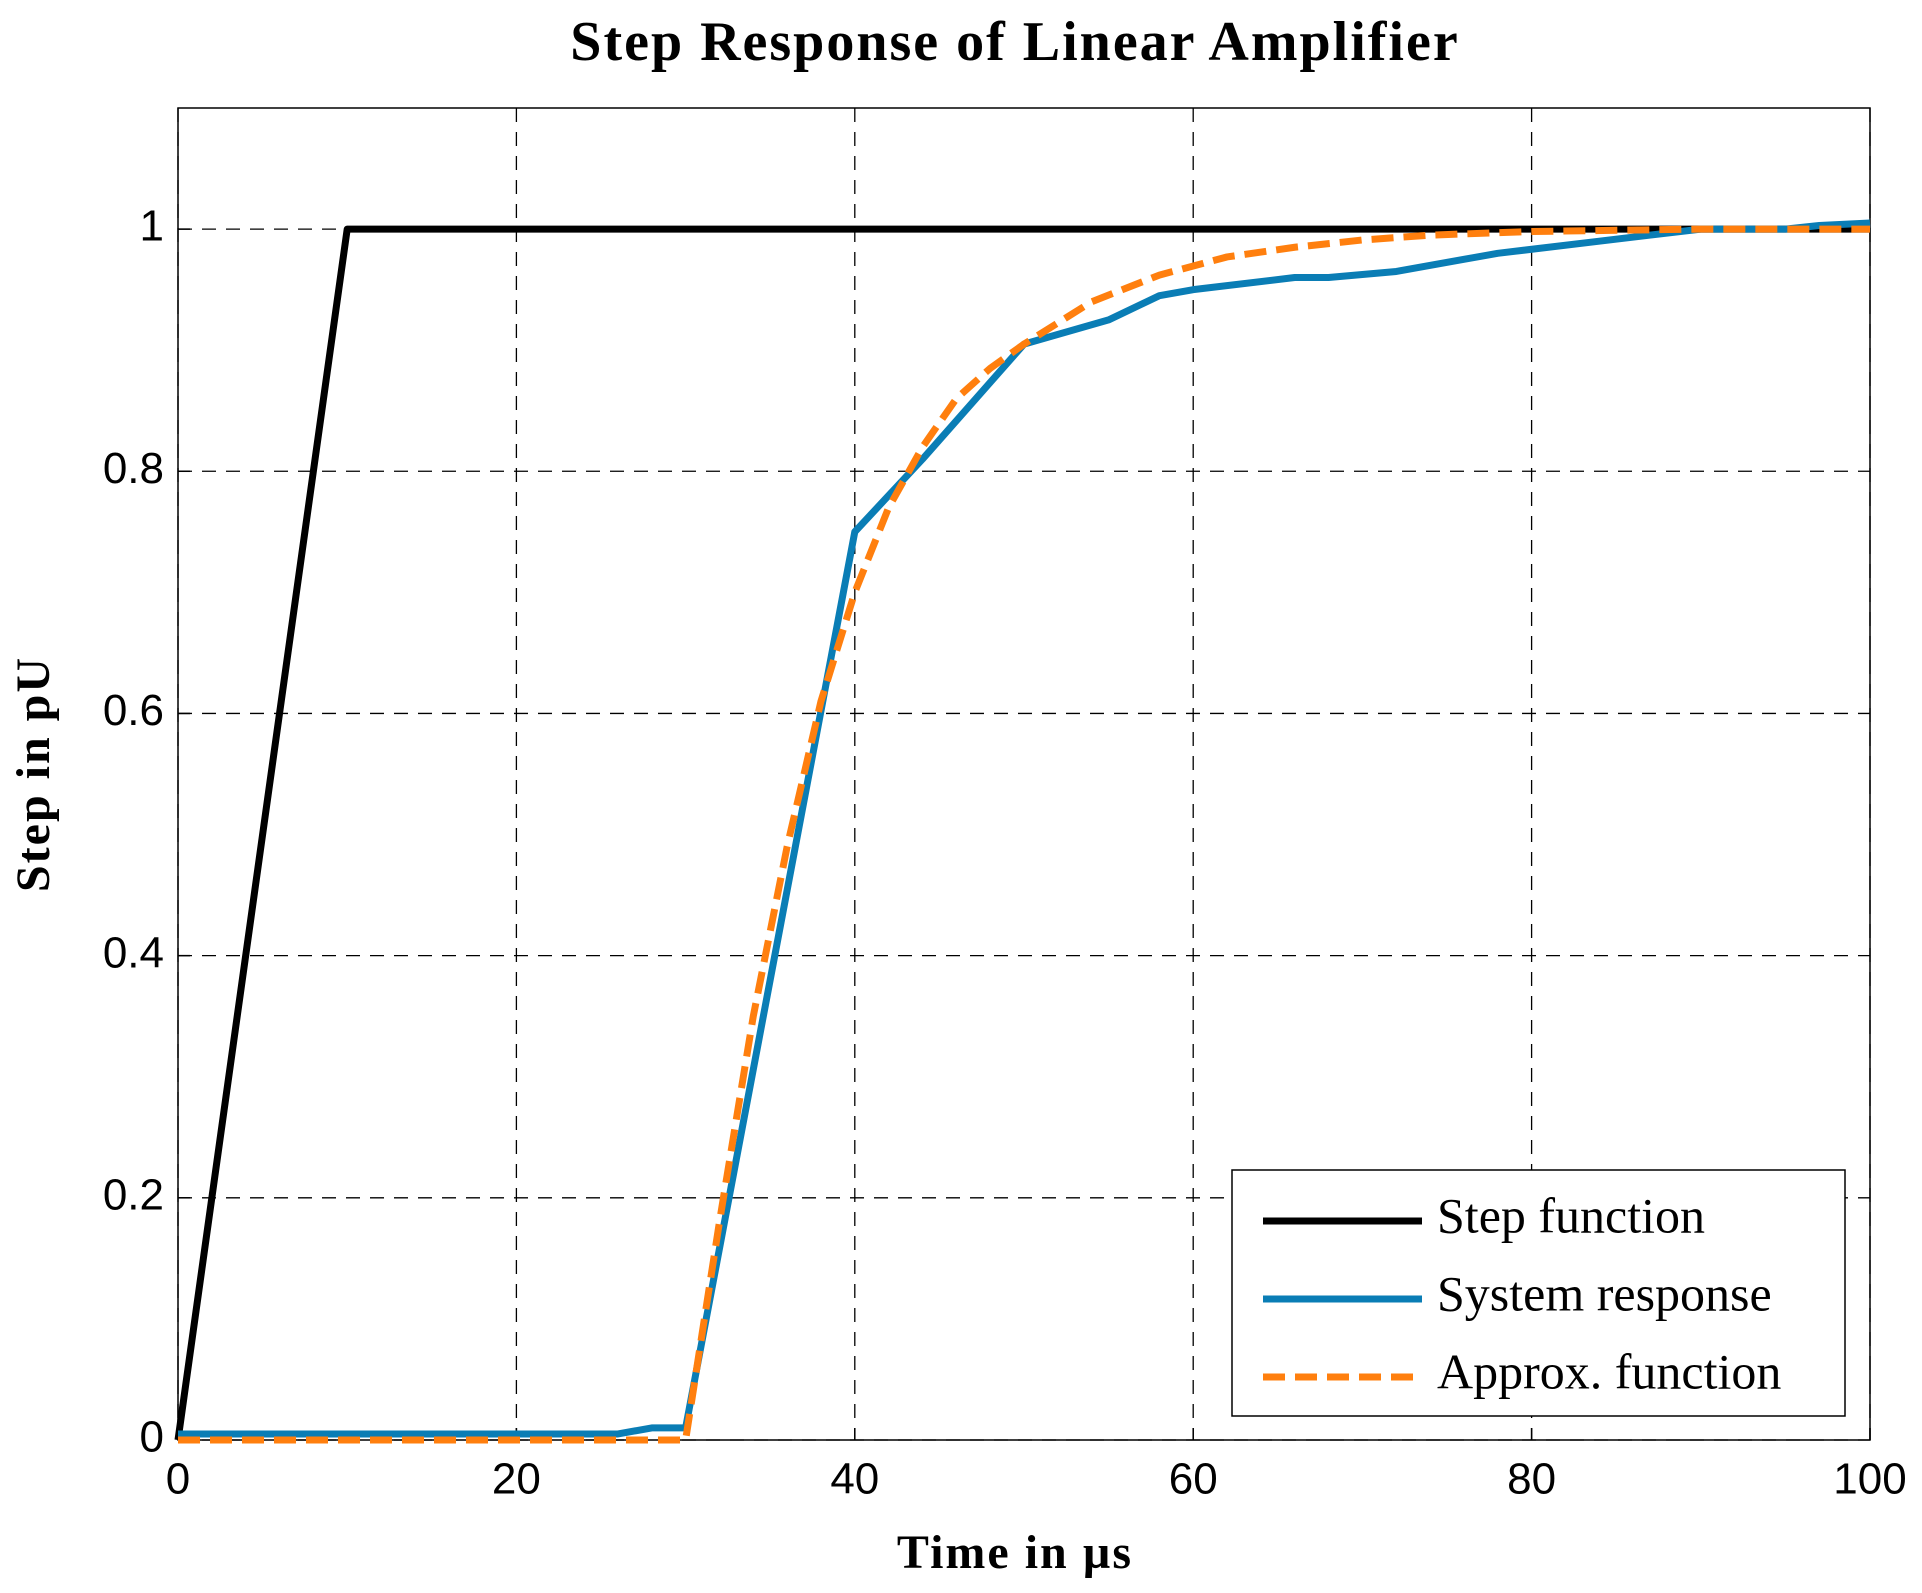 The width and height of the screenshot is (1922, 1593). Describe the element at coordinates (178, 1479) in the screenshot. I see `x-tick-label: 0` at that location.